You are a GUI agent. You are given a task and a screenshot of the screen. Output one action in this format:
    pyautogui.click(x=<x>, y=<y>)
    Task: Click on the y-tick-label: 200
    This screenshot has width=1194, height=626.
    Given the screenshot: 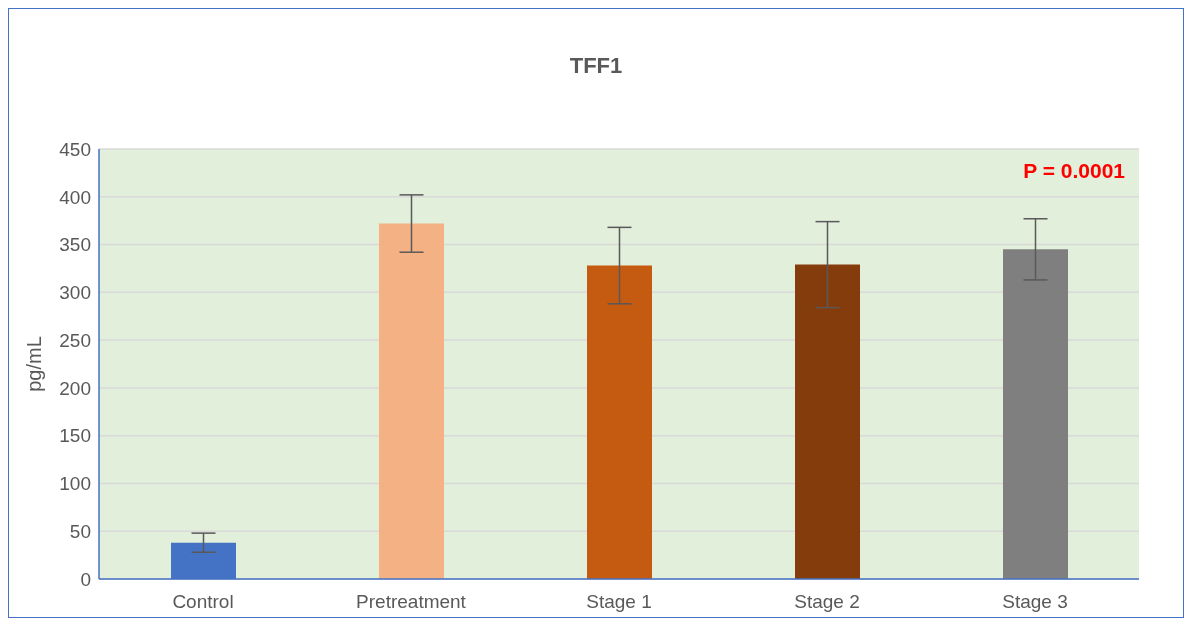 What is the action you would take?
    pyautogui.click(x=75, y=388)
    